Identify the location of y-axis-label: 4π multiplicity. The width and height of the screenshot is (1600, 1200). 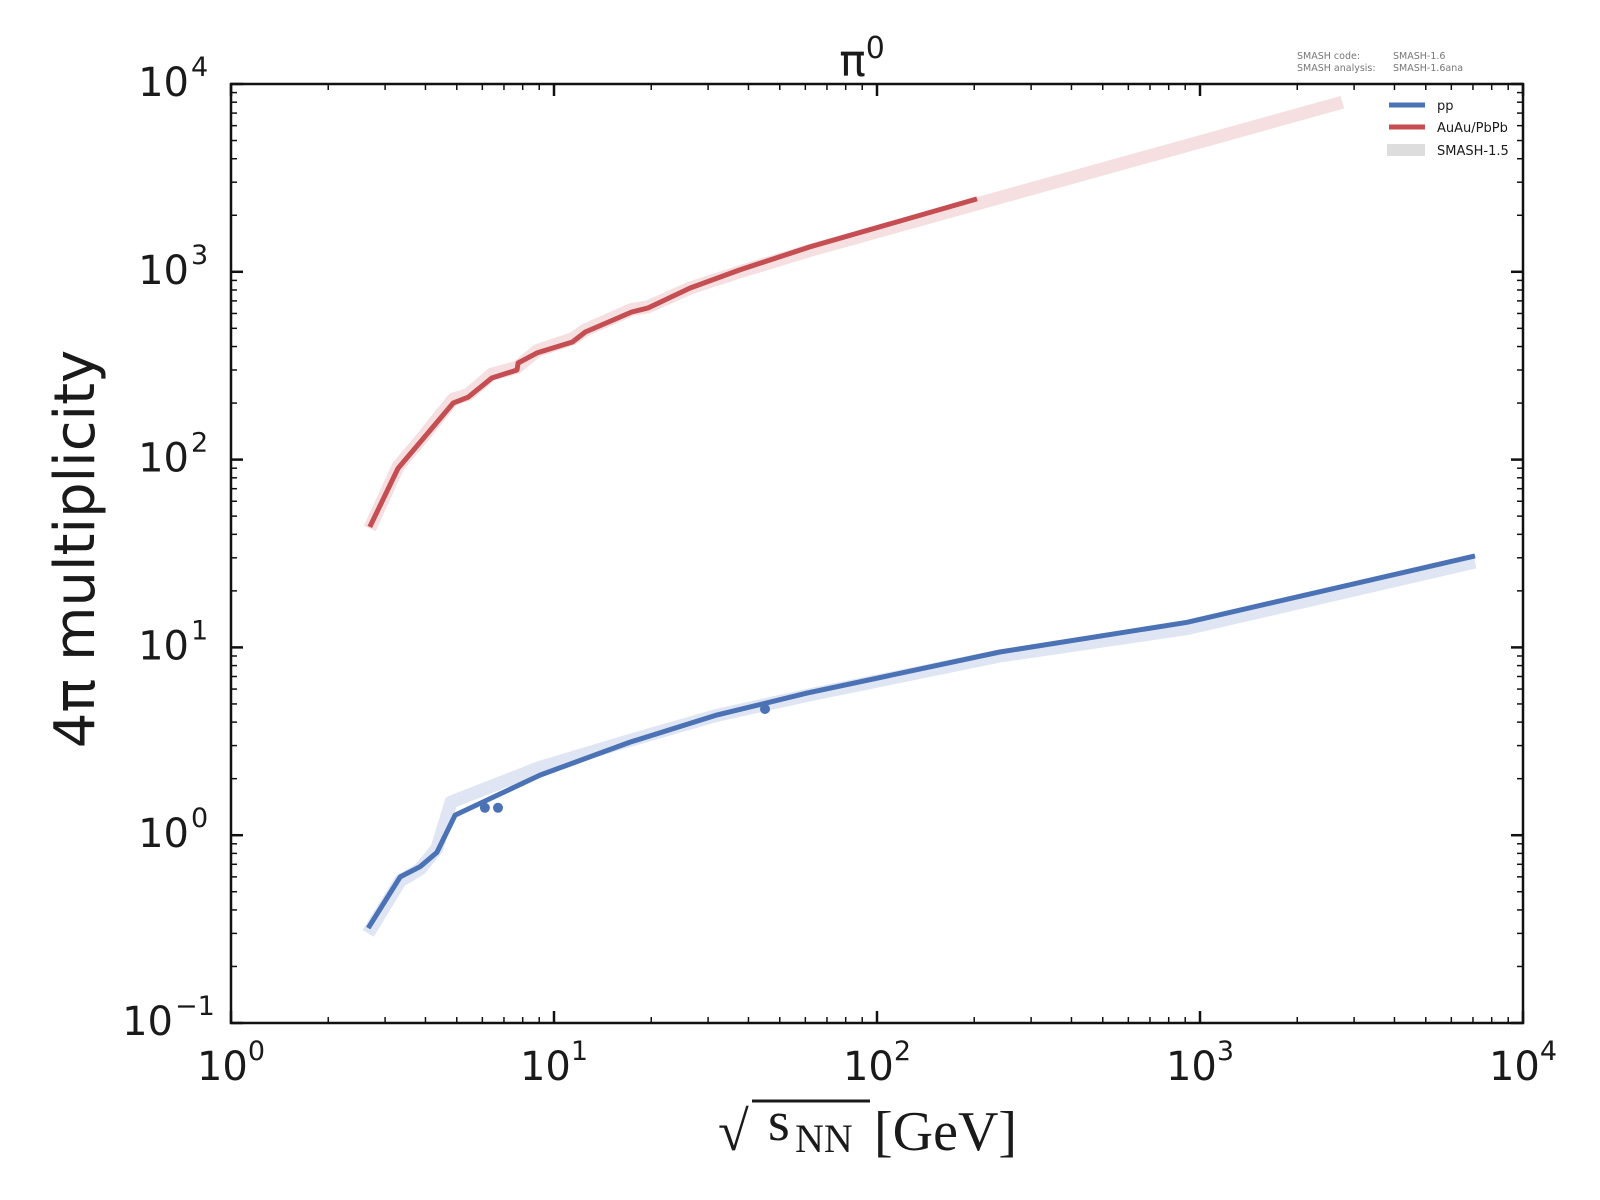
(75, 549).